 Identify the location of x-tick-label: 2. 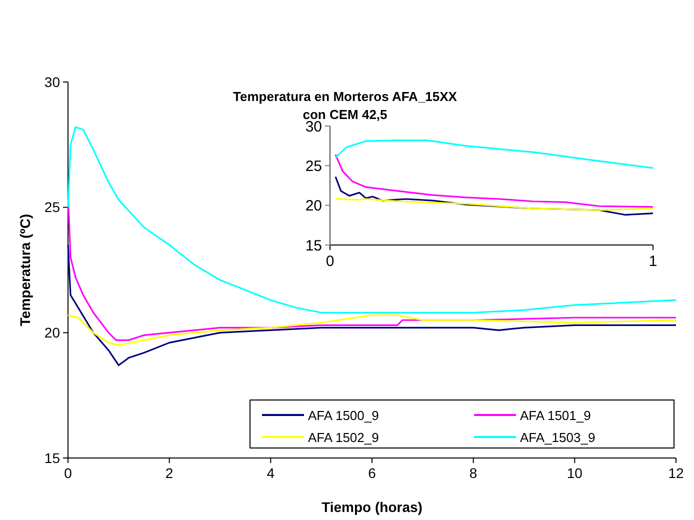
(169, 473).